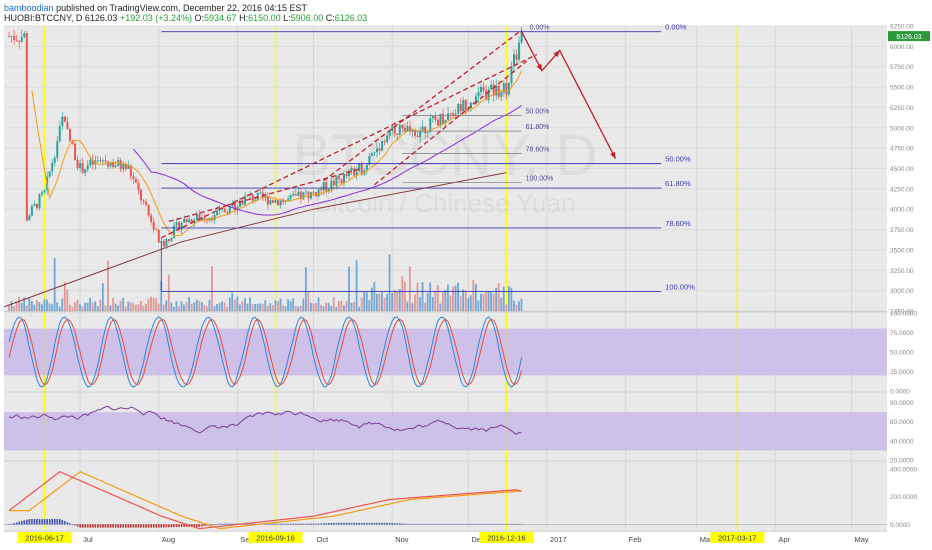  What do you see at coordinates (902, 128) in the screenshot?
I see `price-axis-tick: 5000.00` at bounding box center [902, 128].